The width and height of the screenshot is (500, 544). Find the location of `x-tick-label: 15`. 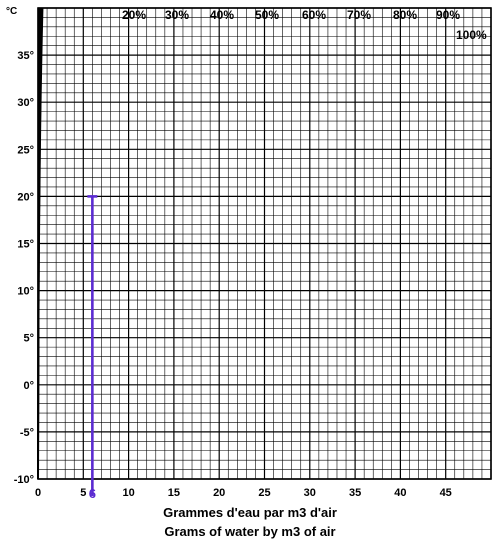

x-tick-label: 15 is located at coordinates (174, 493).